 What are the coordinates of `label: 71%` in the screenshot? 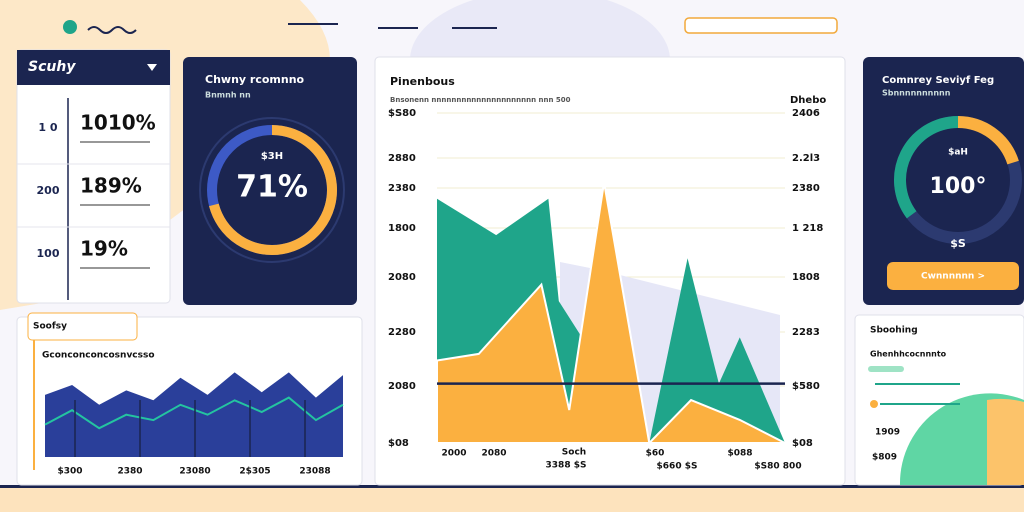 It's located at (272, 187).